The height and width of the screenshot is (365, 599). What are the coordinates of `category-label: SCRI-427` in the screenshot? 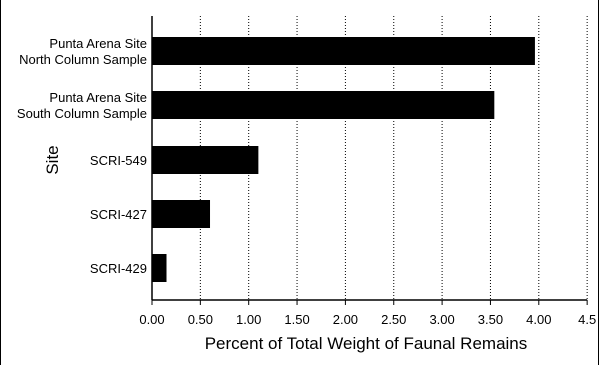 It's located at (118, 214).